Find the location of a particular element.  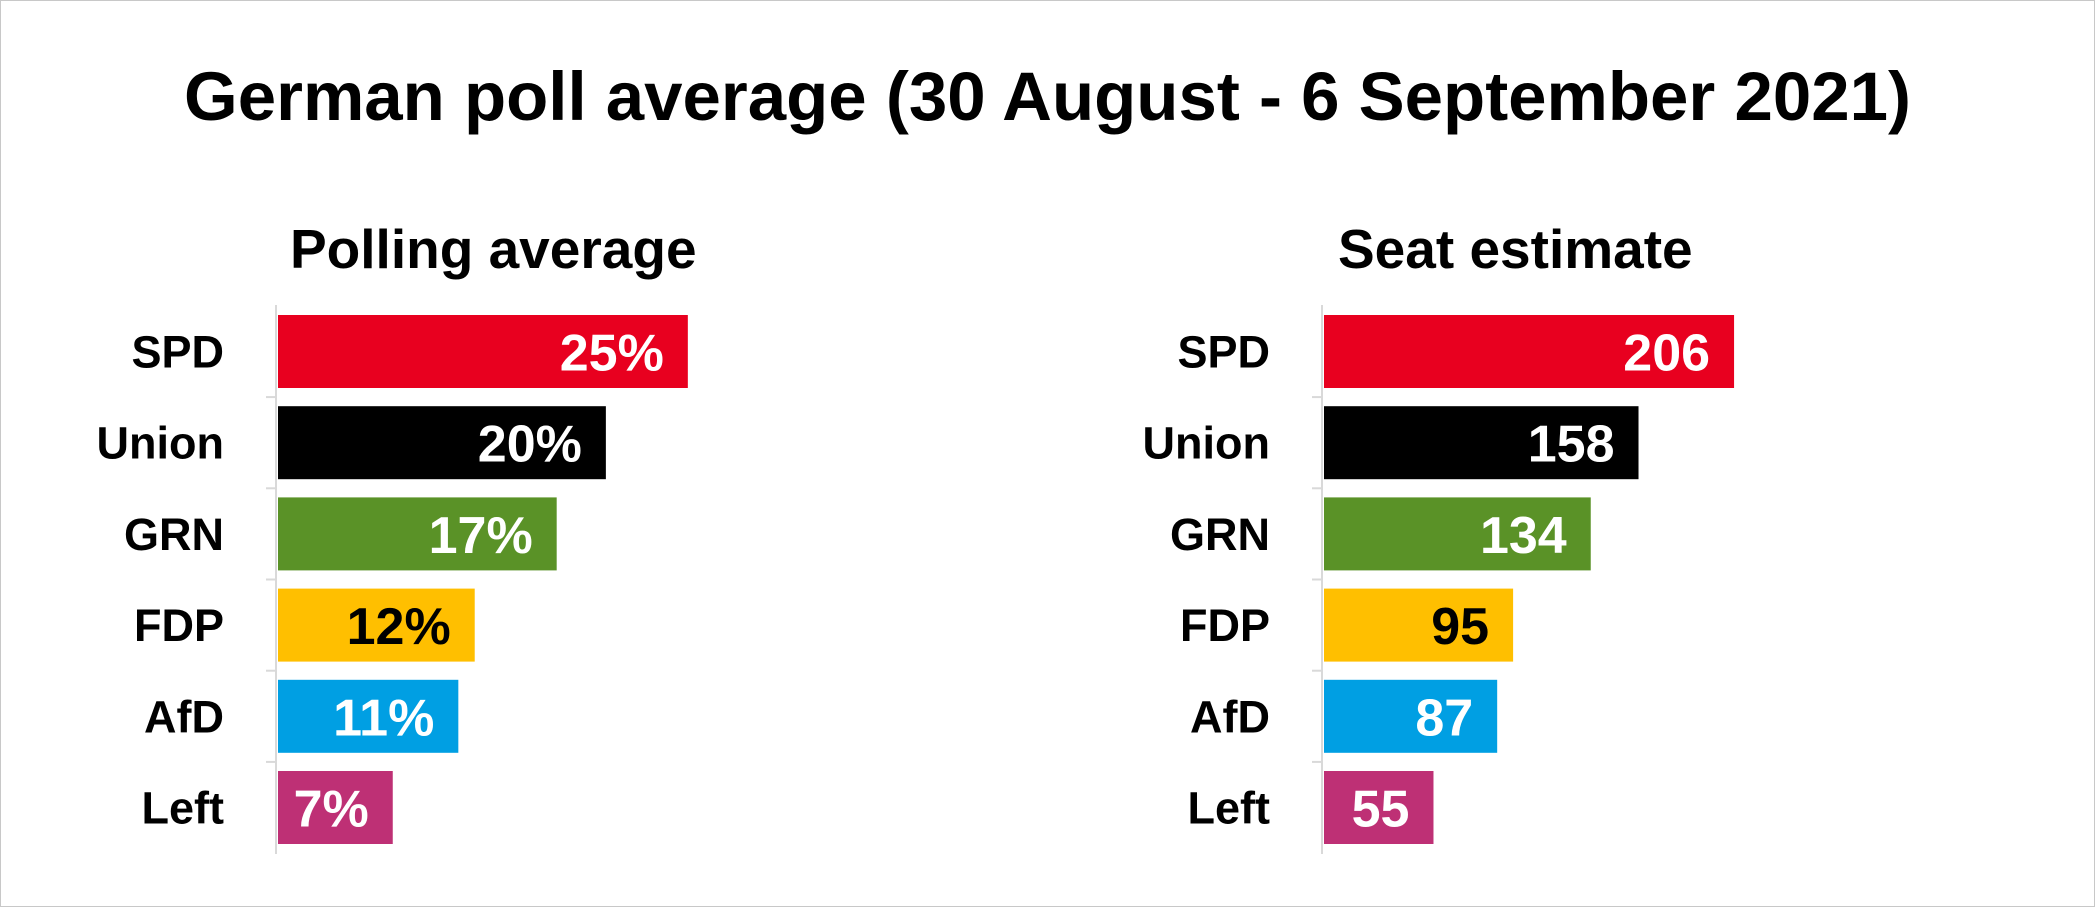

polling-bar-grn is located at coordinates (417, 534).